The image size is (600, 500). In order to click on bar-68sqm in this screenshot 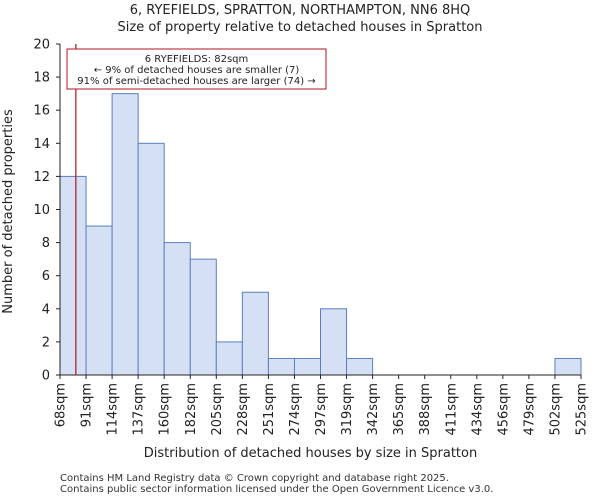, I will do `click(73, 275)`.